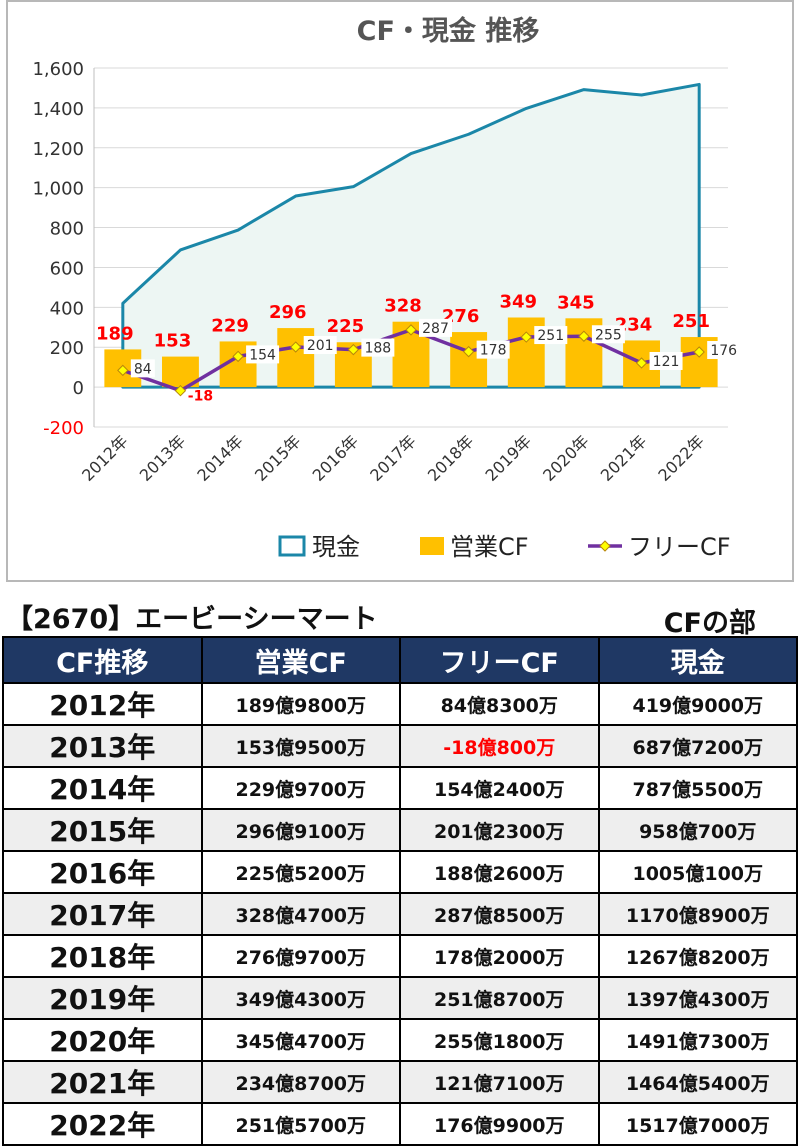 Image resolution: width=800 pixels, height=1146 pixels. Describe the element at coordinates (163, 458) in the screenshot. I see `x-tick-label: 2013年` at that location.